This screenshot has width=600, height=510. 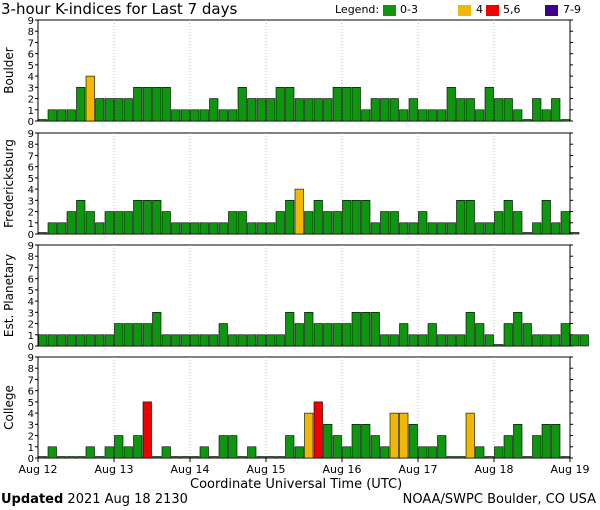 What do you see at coordinates (31, 21) in the screenshot?
I see `y-tick-label: 9` at bounding box center [31, 21].